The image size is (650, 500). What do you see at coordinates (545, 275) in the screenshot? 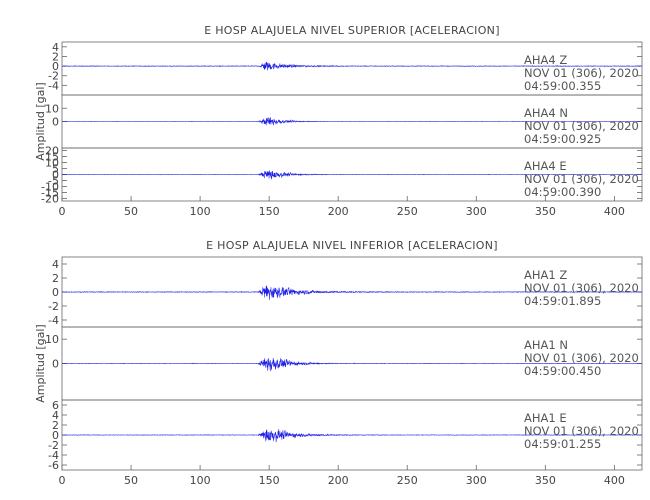
I see `station-label: AHA1 Z` at bounding box center [545, 275].